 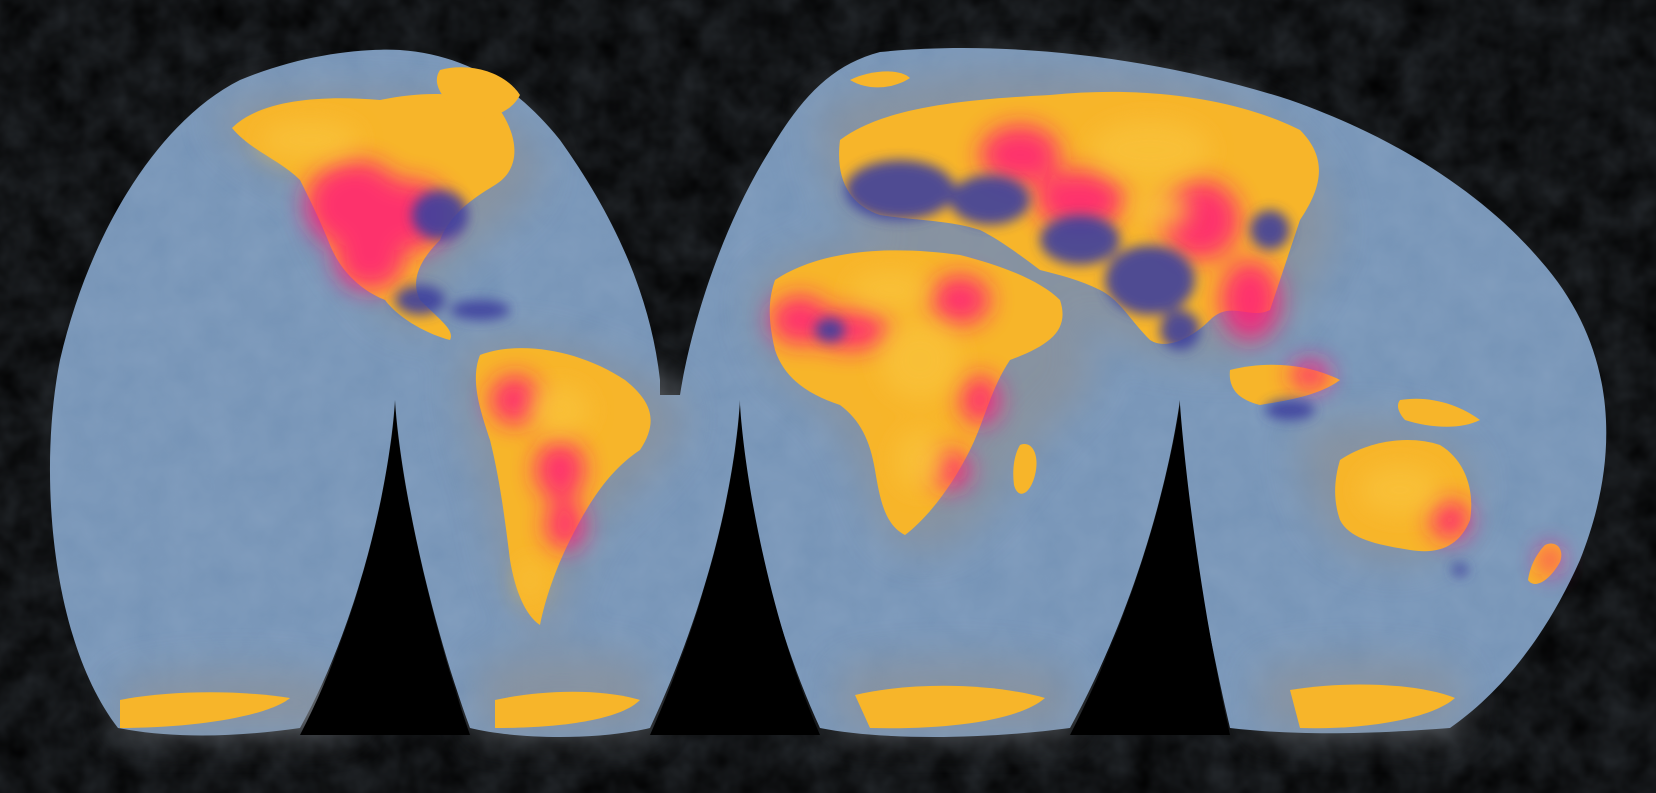 What do you see at coordinates (478, 92) in the screenshot?
I see `region-greenland` at bounding box center [478, 92].